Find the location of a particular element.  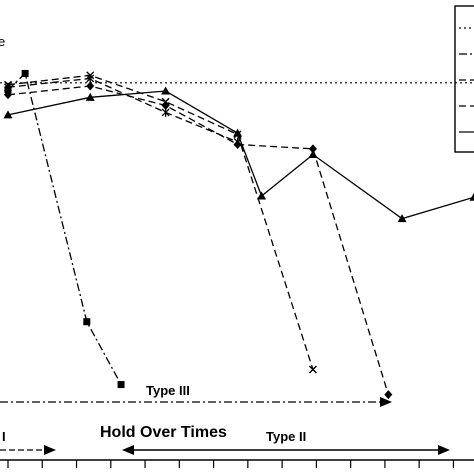

legend is located at coordinates (466, 80).